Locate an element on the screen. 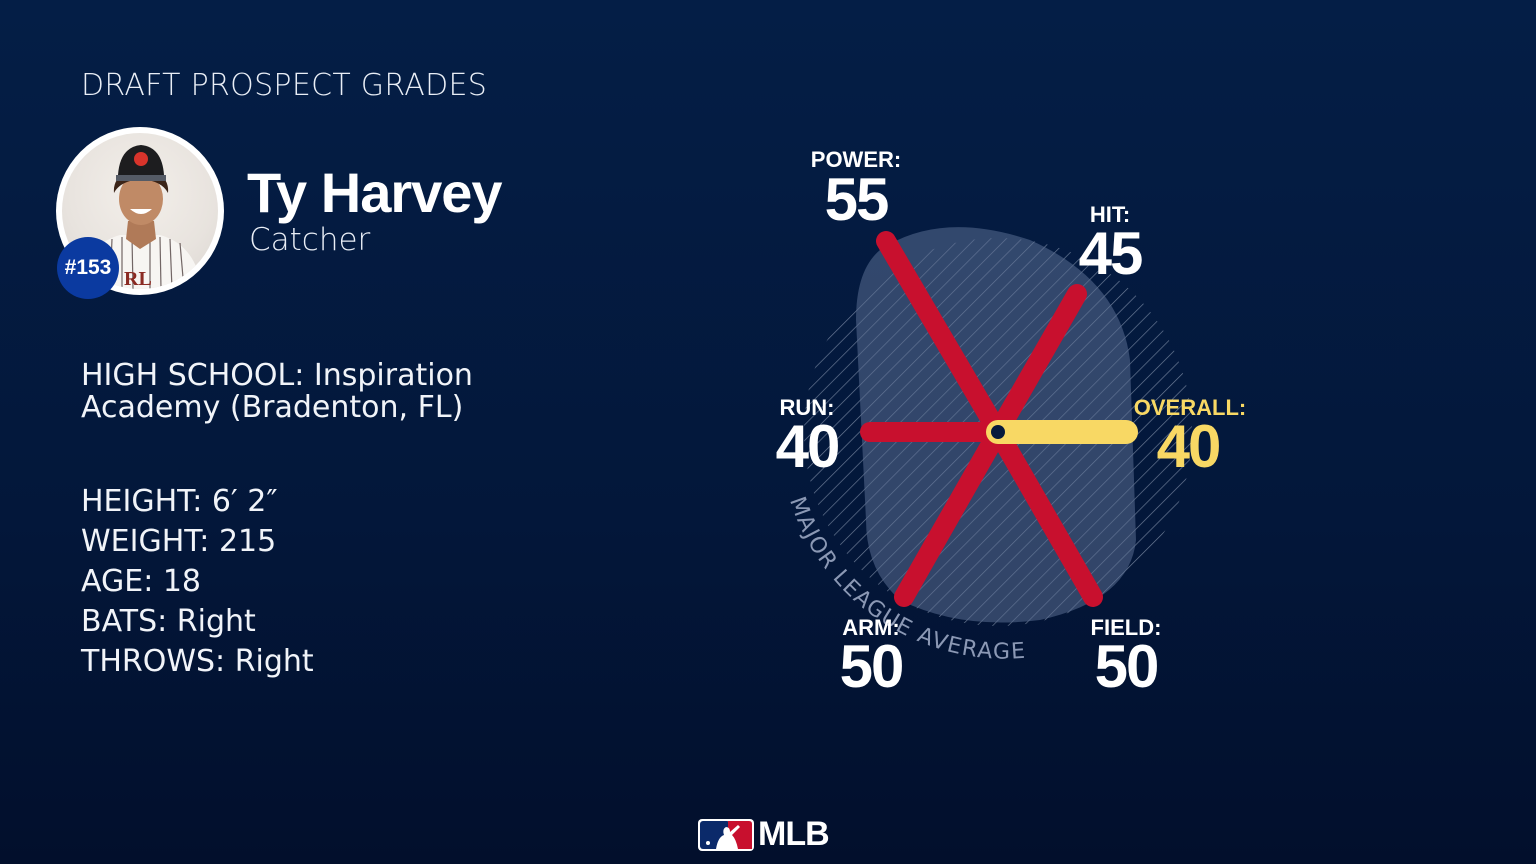  bats-stat: BATS: Right is located at coordinates (168, 621).